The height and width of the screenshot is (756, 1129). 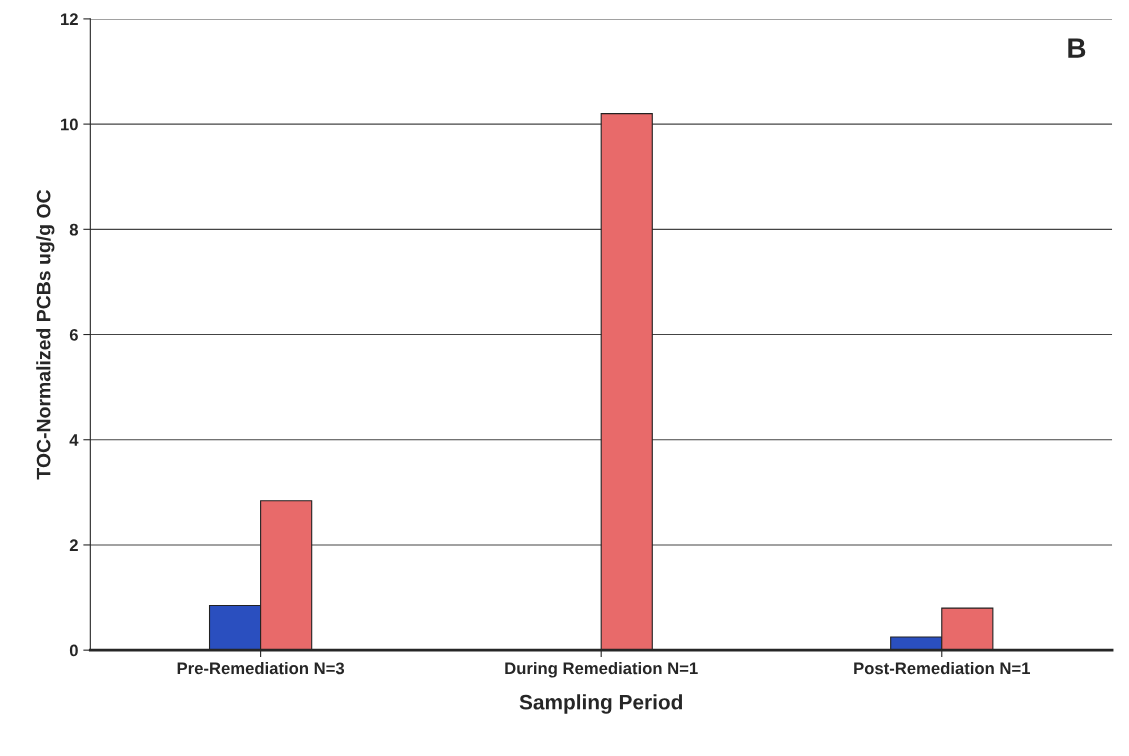 What do you see at coordinates (261, 668) in the screenshot?
I see `x-tick-label: Pre-Remediation N=3` at bounding box center [261, 668].